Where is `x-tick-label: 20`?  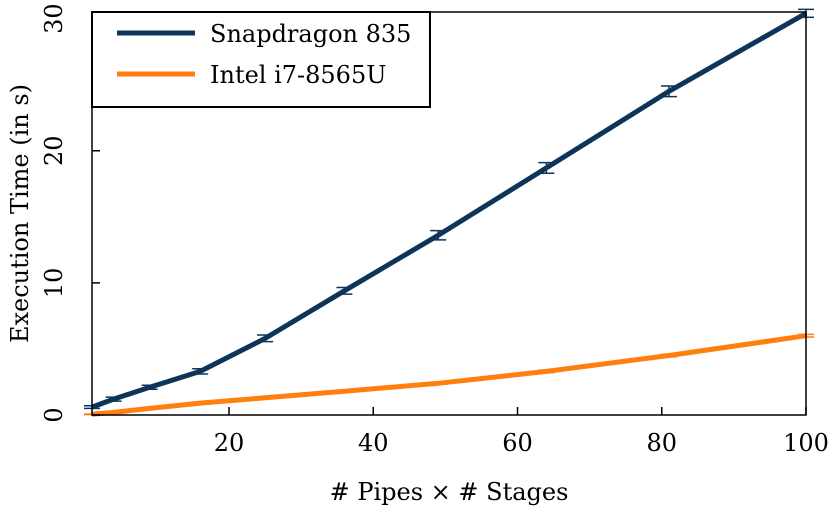 x-tick-label: 20 is located at coordinates (229, 443).